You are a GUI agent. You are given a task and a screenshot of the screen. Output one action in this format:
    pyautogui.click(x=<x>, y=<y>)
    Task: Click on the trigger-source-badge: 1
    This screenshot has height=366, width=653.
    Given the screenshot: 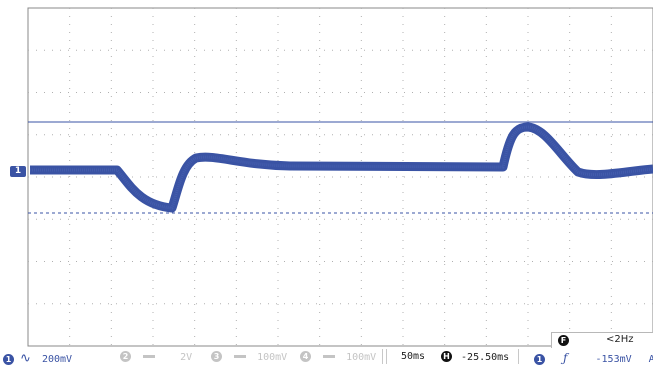 What is the action you would take?
    pyautogui.click(x=539, y=359)
    